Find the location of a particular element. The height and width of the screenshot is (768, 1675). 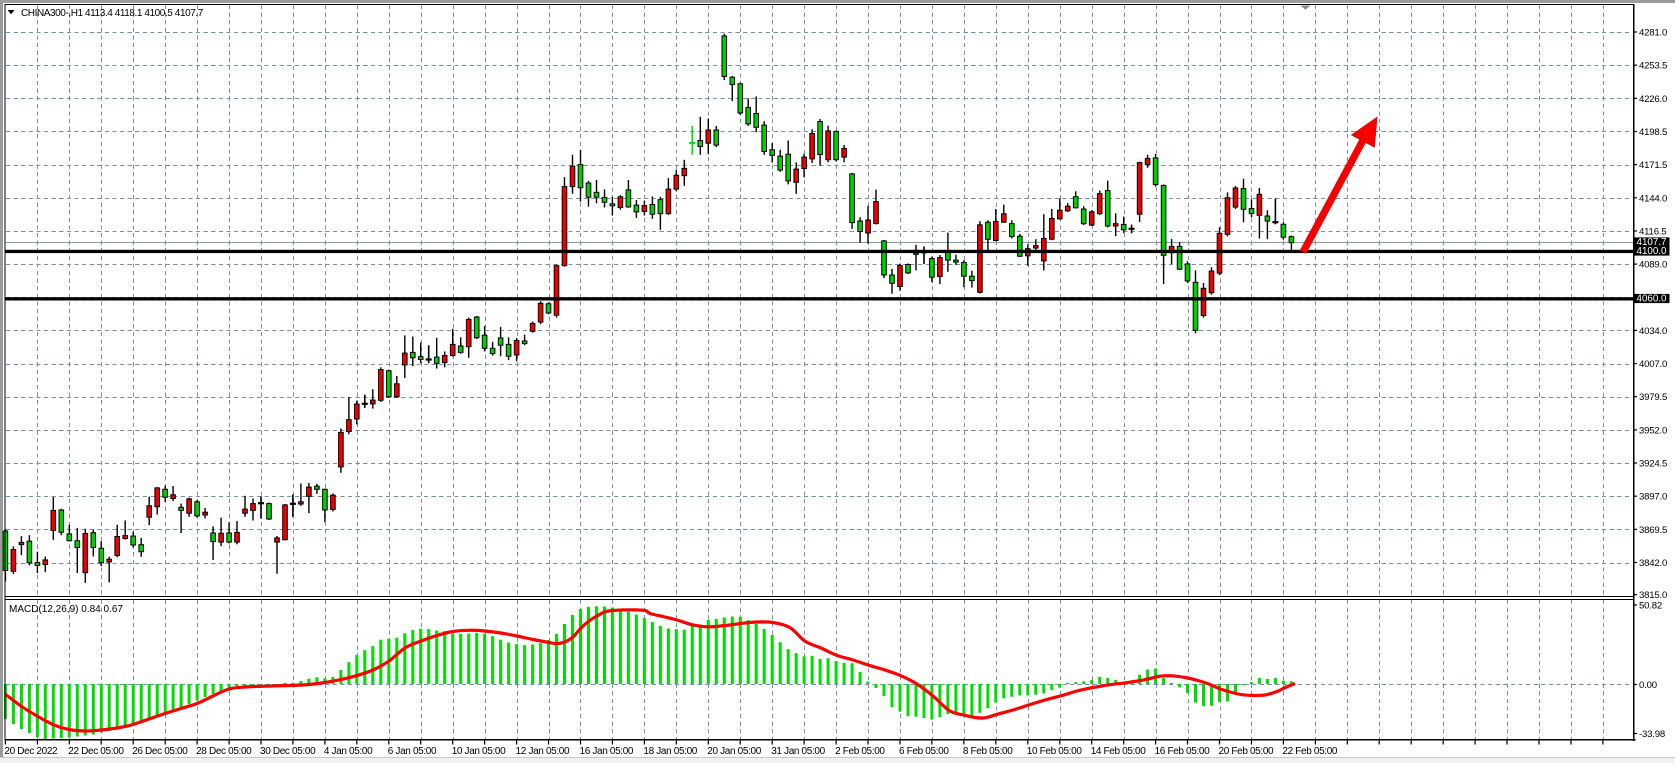

svg-text: 18 Jan 05:00 is located at coordinates (670, 751).